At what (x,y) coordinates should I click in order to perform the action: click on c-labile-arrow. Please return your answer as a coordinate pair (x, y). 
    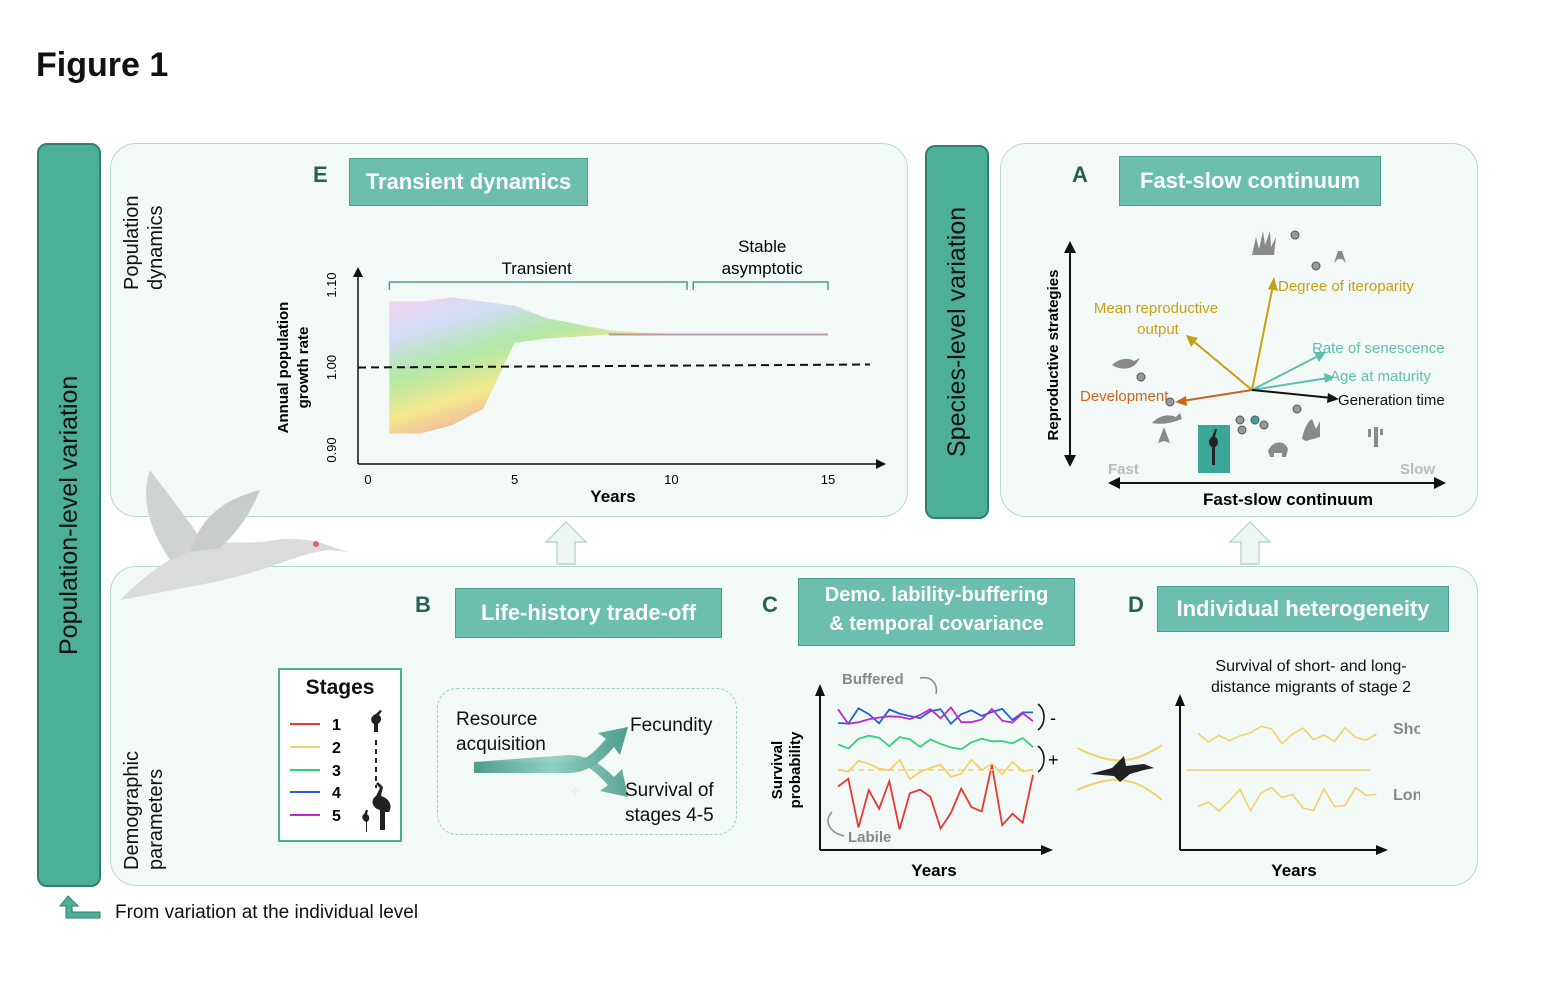
    Looking at the image, I should click on (836, 824).